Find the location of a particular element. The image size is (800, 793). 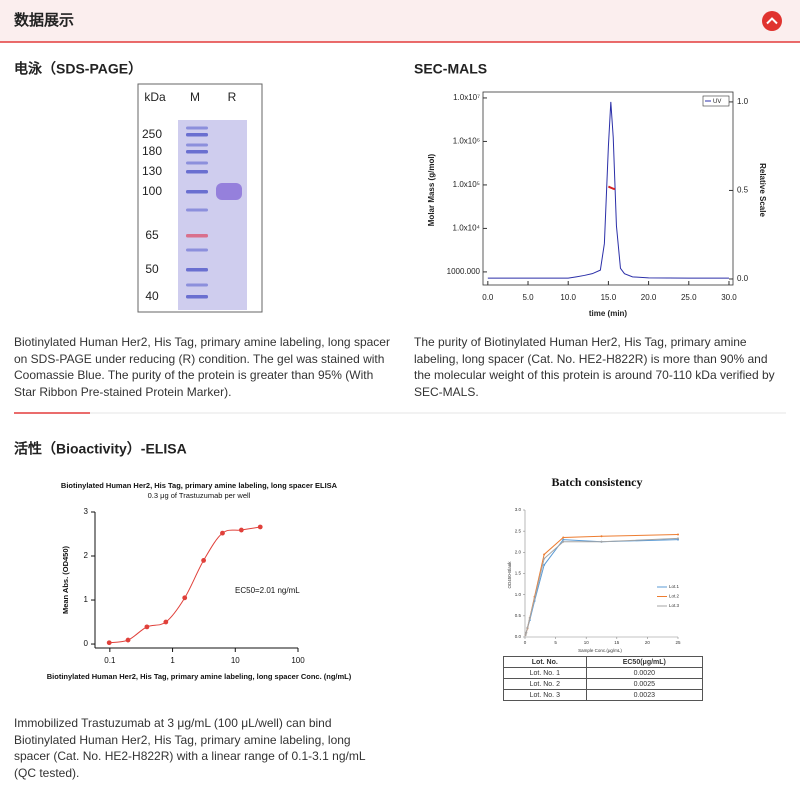

table-cell: 0.0025 is located at coordinates (644, 684).